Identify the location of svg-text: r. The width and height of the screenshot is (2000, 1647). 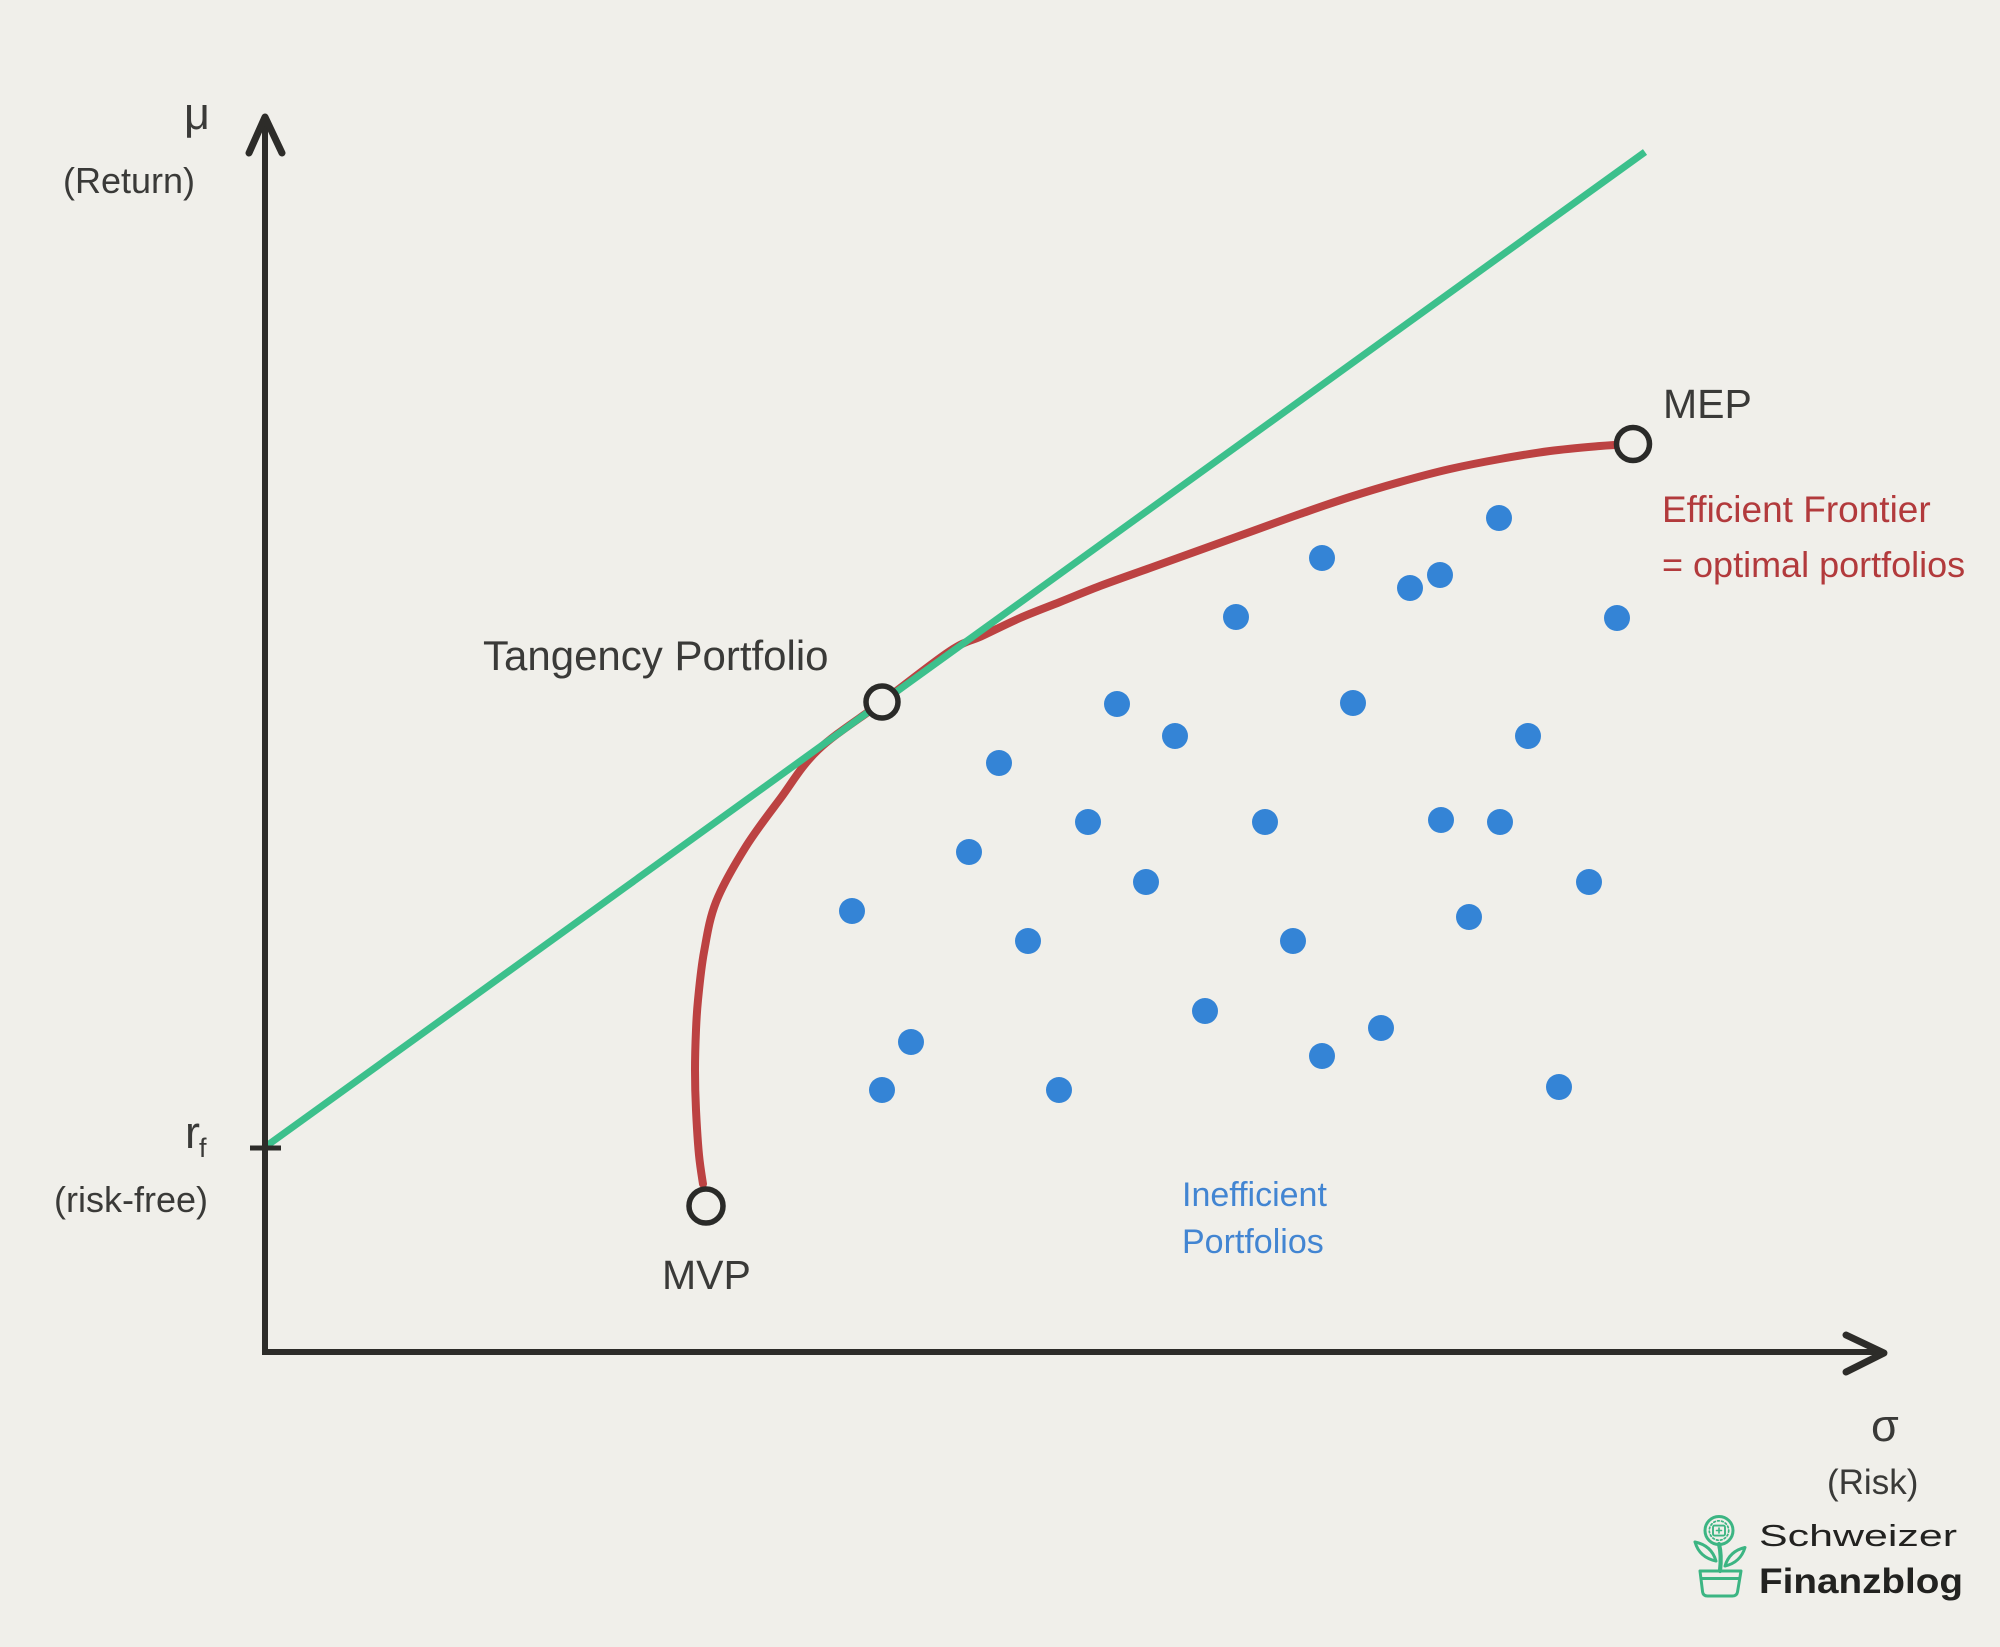
(192, 1132).